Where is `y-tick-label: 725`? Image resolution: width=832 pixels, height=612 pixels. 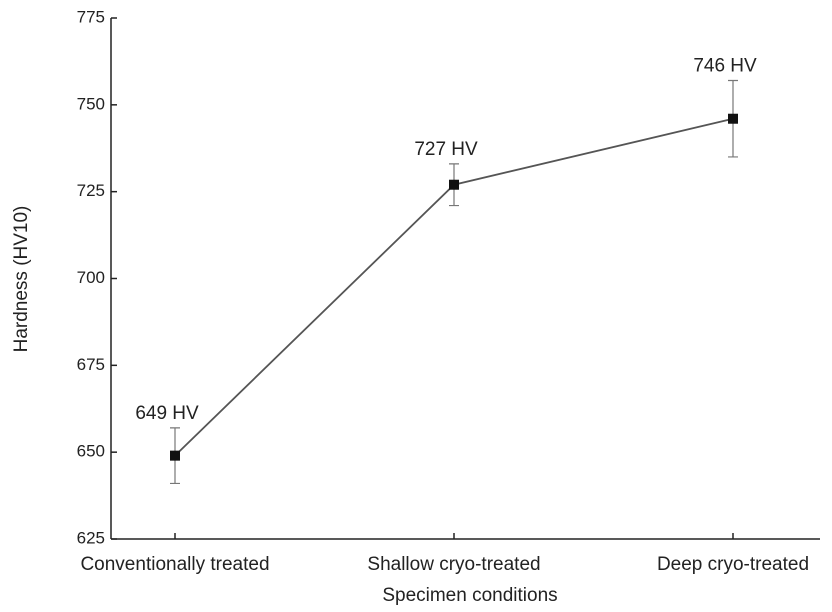
y-tick-label: 725 is located at coordinates (91, 190).